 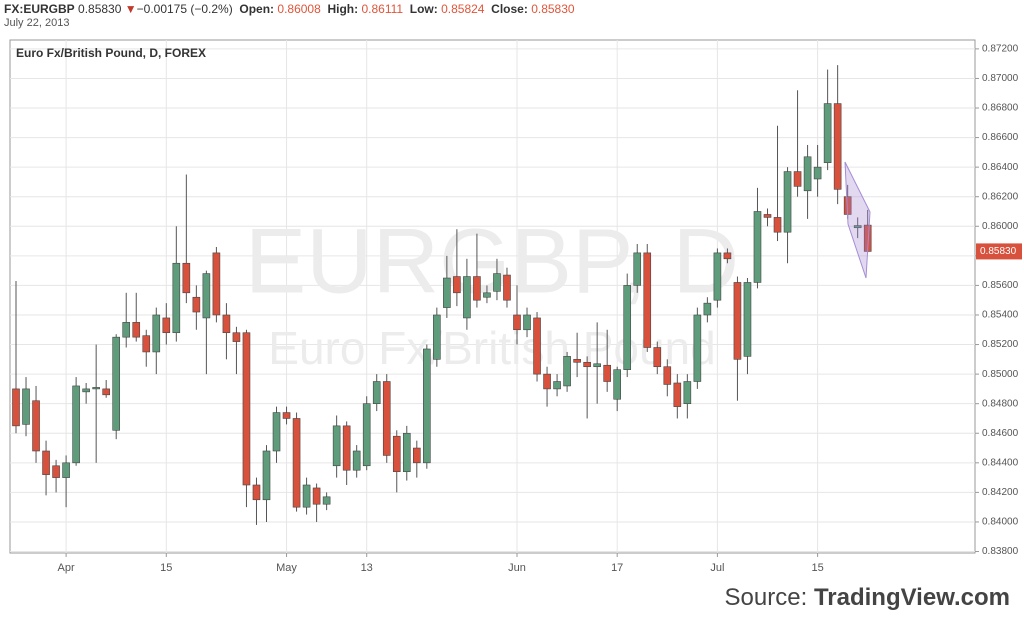 I want to click on y-tick-label: 0.84200, so click(x=1000, y=492).